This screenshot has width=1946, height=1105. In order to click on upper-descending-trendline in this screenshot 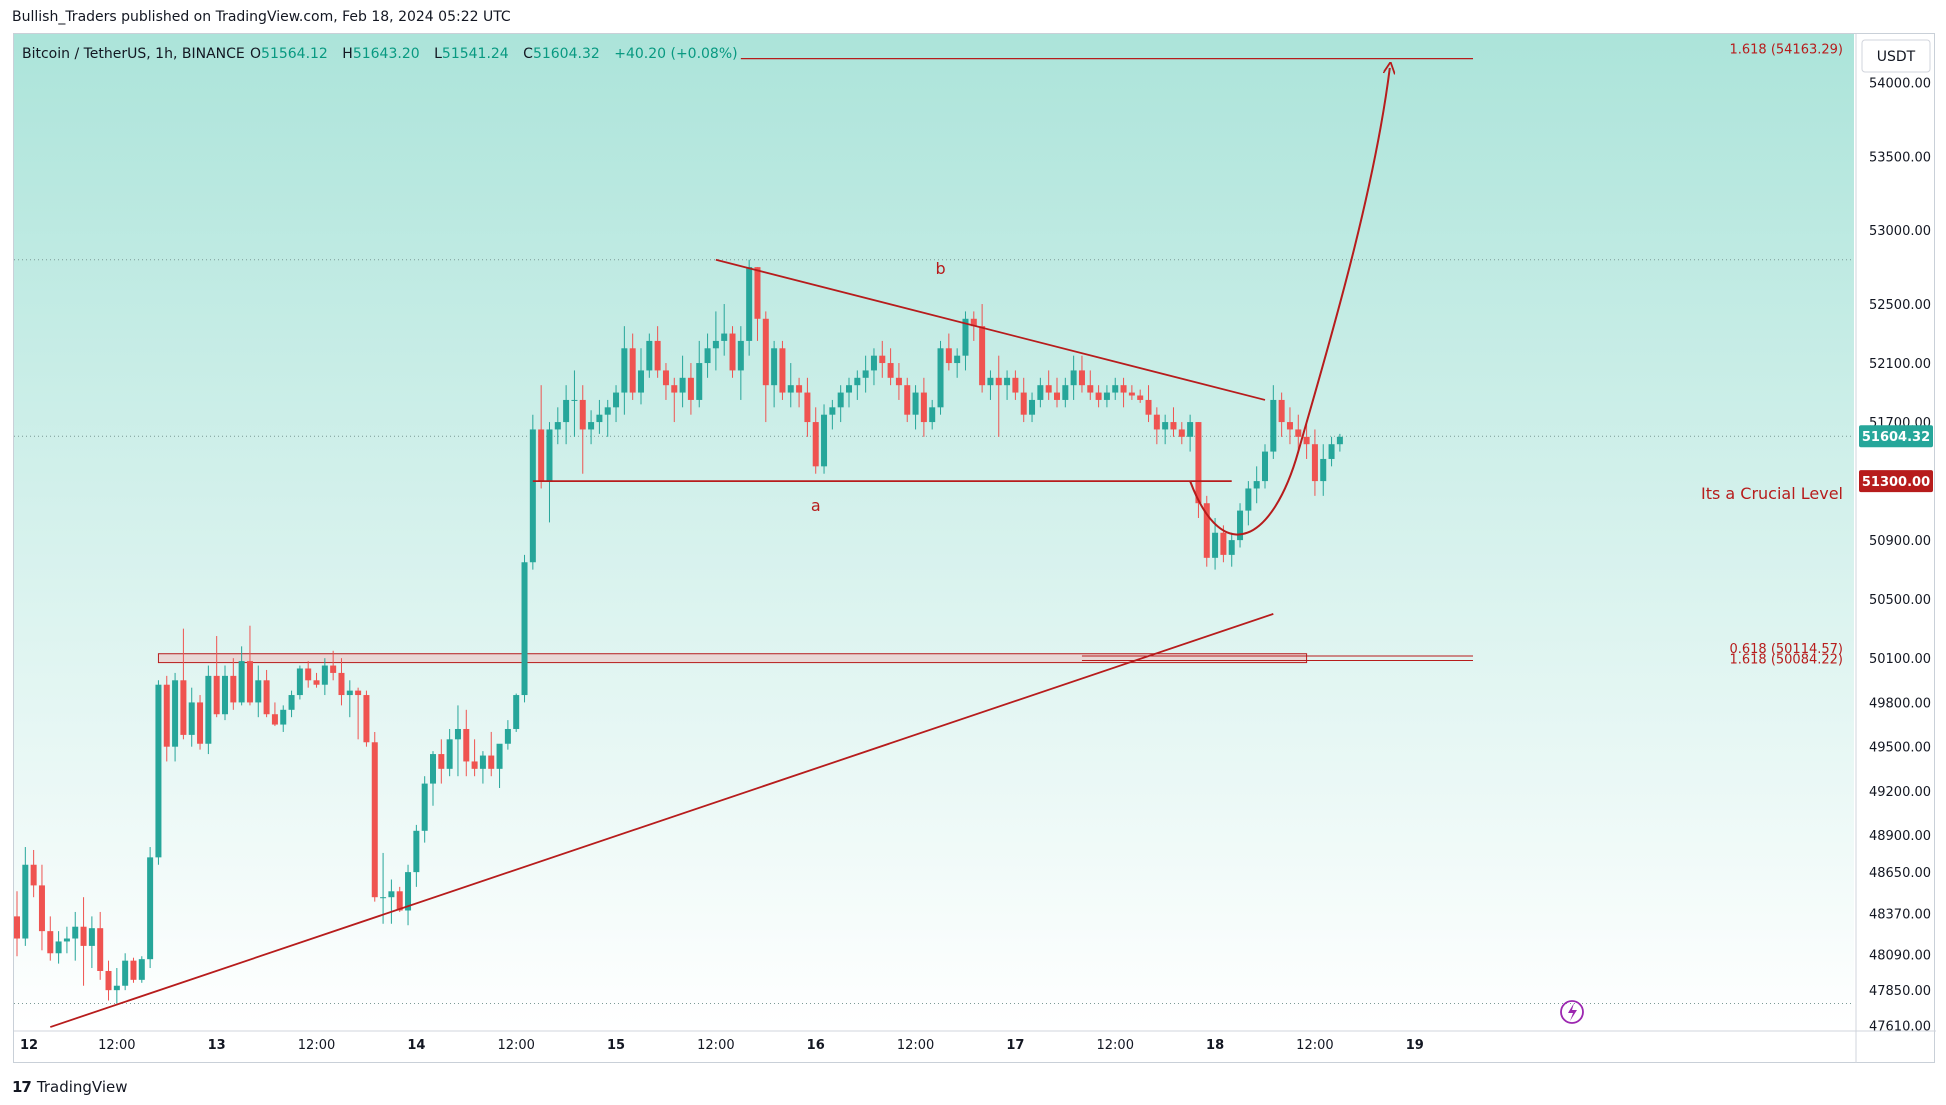, I will do `click(990, 329)`.